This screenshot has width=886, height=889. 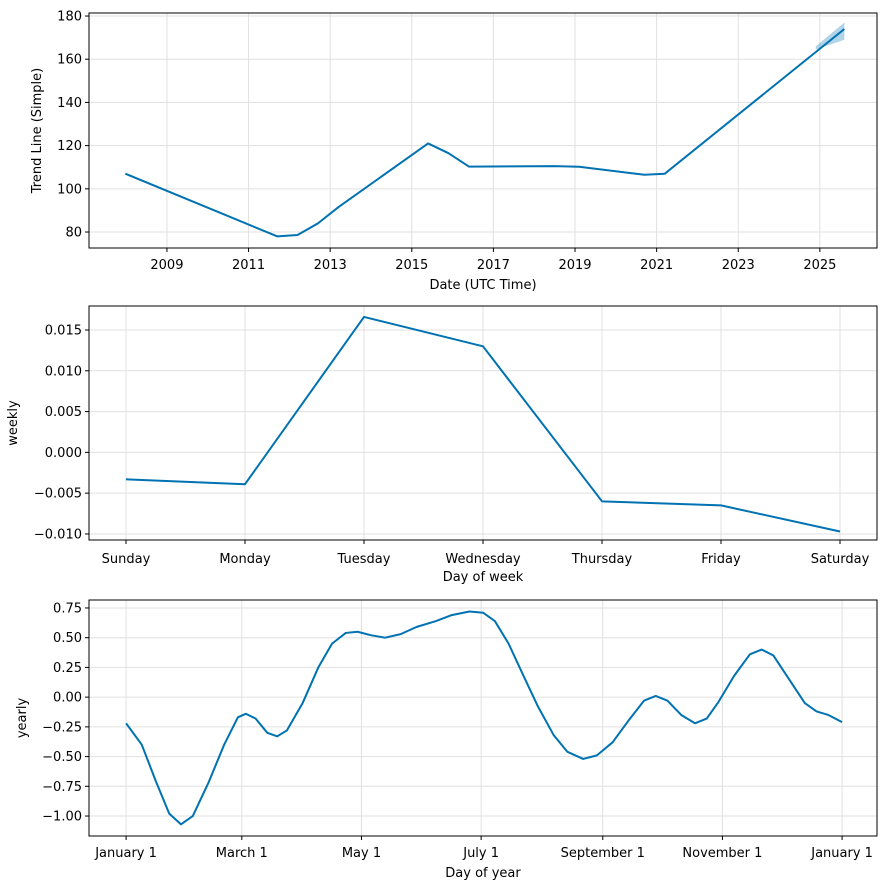 What do you see at coordinates (245, 559) in the screenshot?
I see `x-tick-label: Monday` at bounding box center [245, 559].